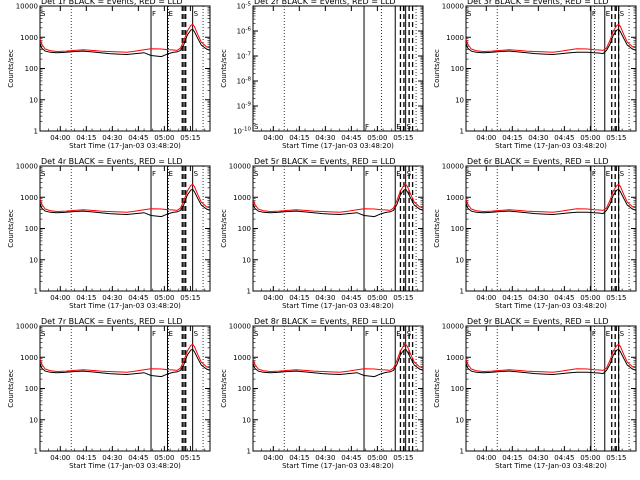  I want to click on panel-title: Det 2r BLACK = Events, RED = LLD, so click(325, 3).